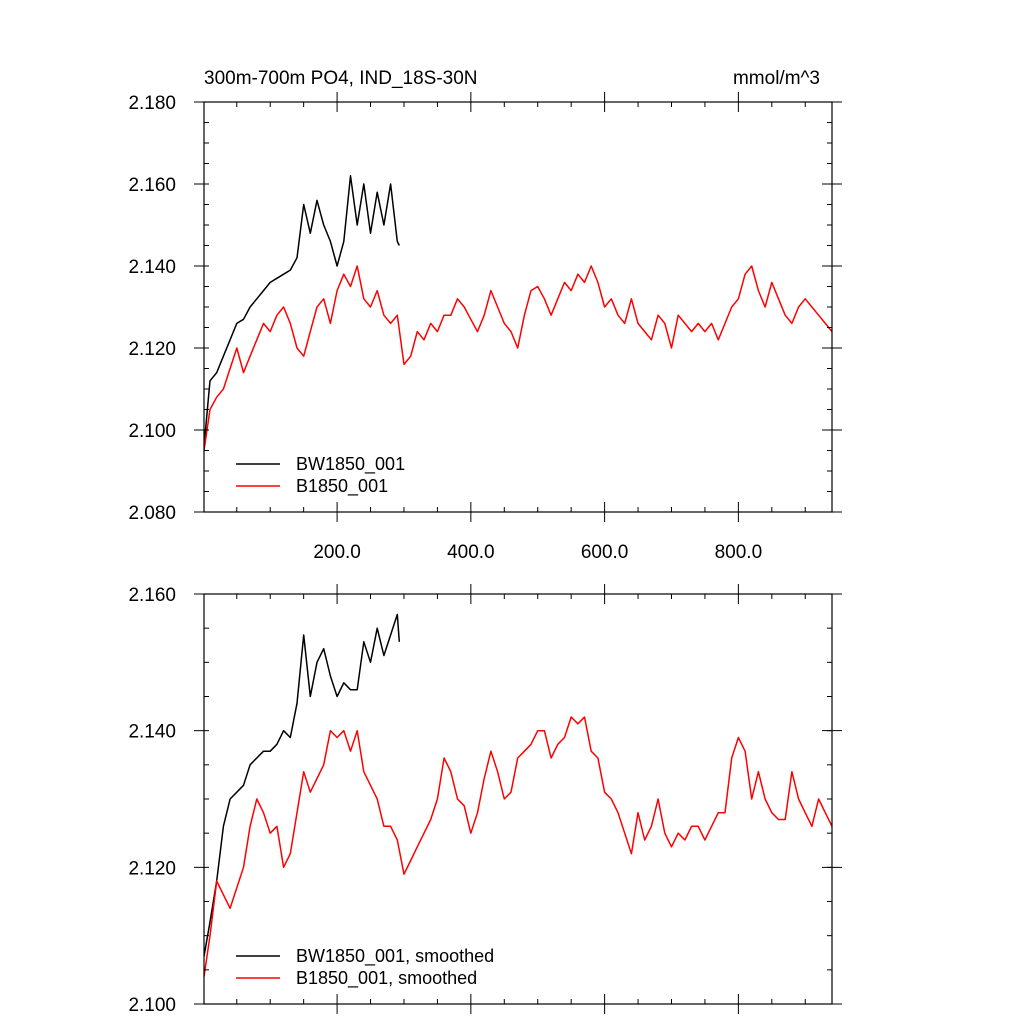 This screenshot has width=1024, height=1024. Describe the element at coordinates (739, 552) in the screenshot. I see `x-tick-label: 800.0` at that location.